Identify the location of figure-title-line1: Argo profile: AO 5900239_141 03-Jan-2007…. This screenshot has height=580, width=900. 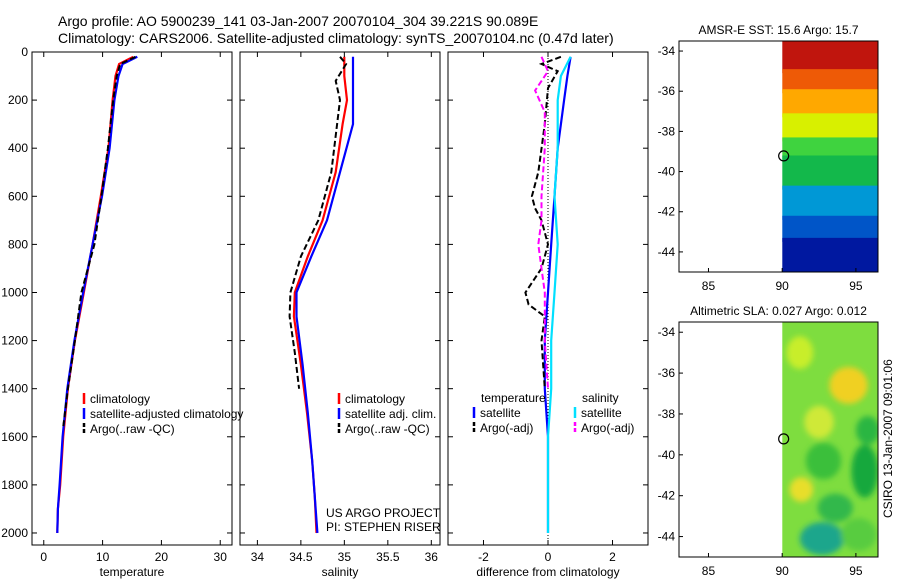
(298, 21).